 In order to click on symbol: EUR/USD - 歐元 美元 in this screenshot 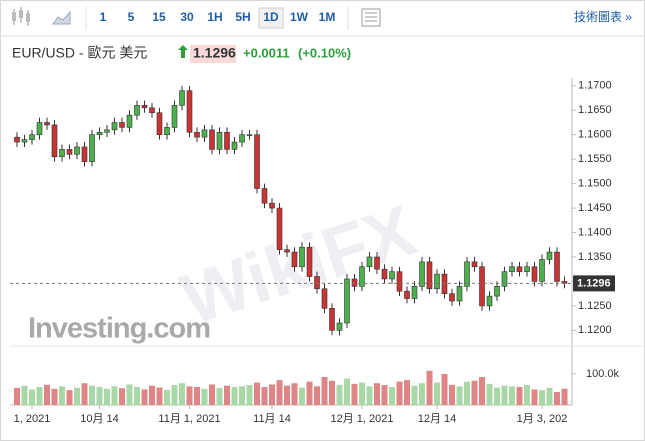, I will do `click(79, 53)`.